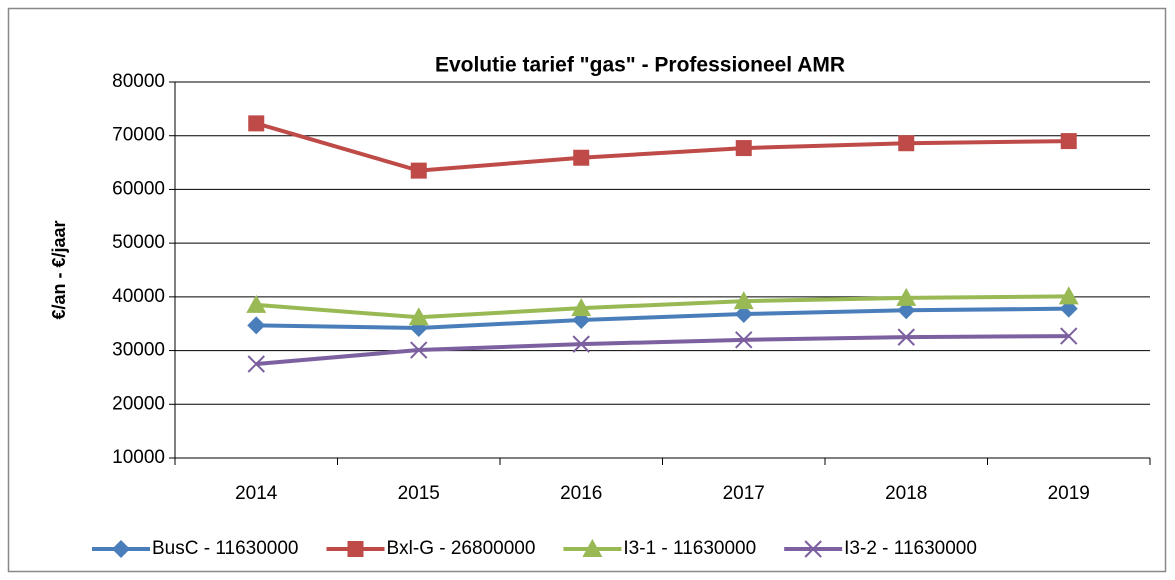 This screenshot has width=1175, height=580. I want to click on legend-label: I3-2 - 11630000, so click(910, 548).